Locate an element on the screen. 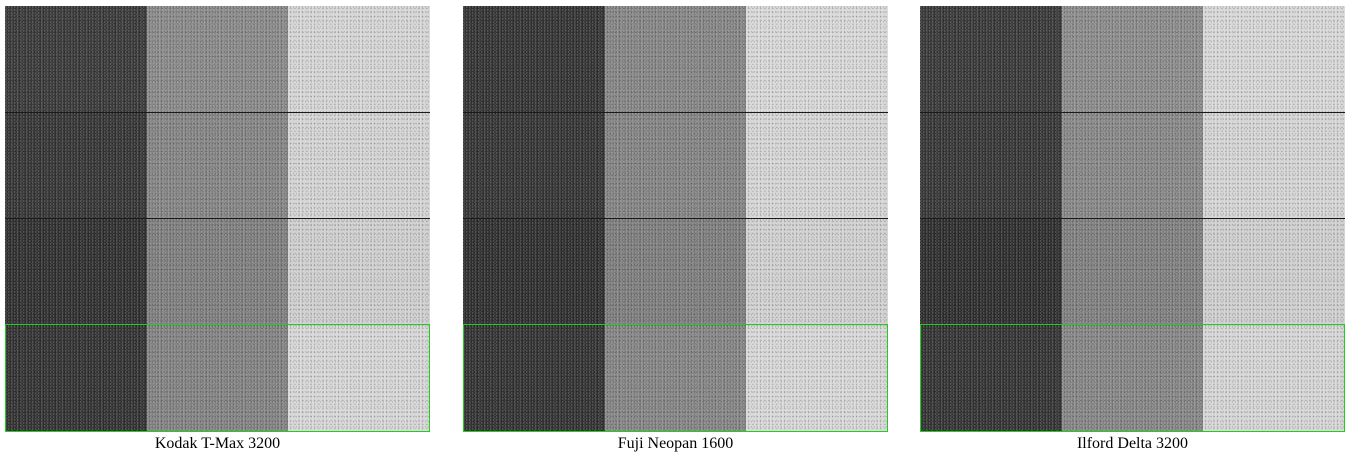  panel-caption-kodak: Kodak T-Max 3200 is located at coordinates (217, 443).